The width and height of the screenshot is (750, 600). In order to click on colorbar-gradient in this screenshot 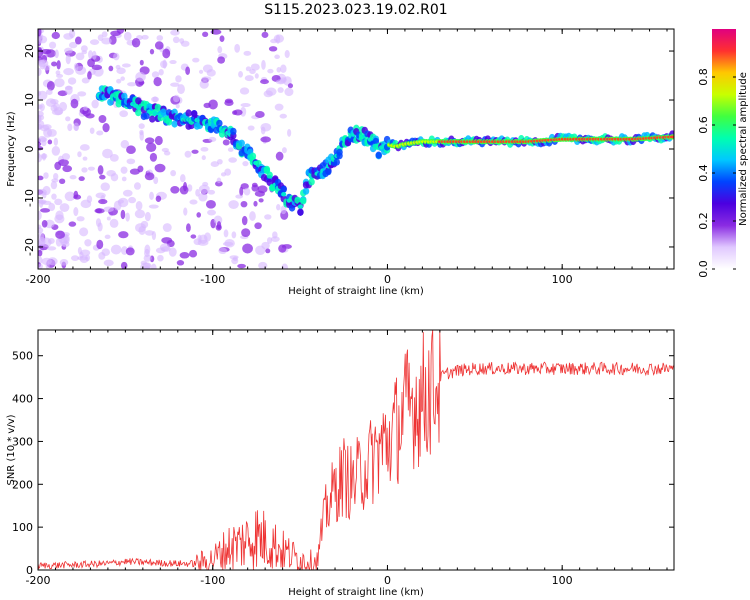, I will do `click(724, 149)`.